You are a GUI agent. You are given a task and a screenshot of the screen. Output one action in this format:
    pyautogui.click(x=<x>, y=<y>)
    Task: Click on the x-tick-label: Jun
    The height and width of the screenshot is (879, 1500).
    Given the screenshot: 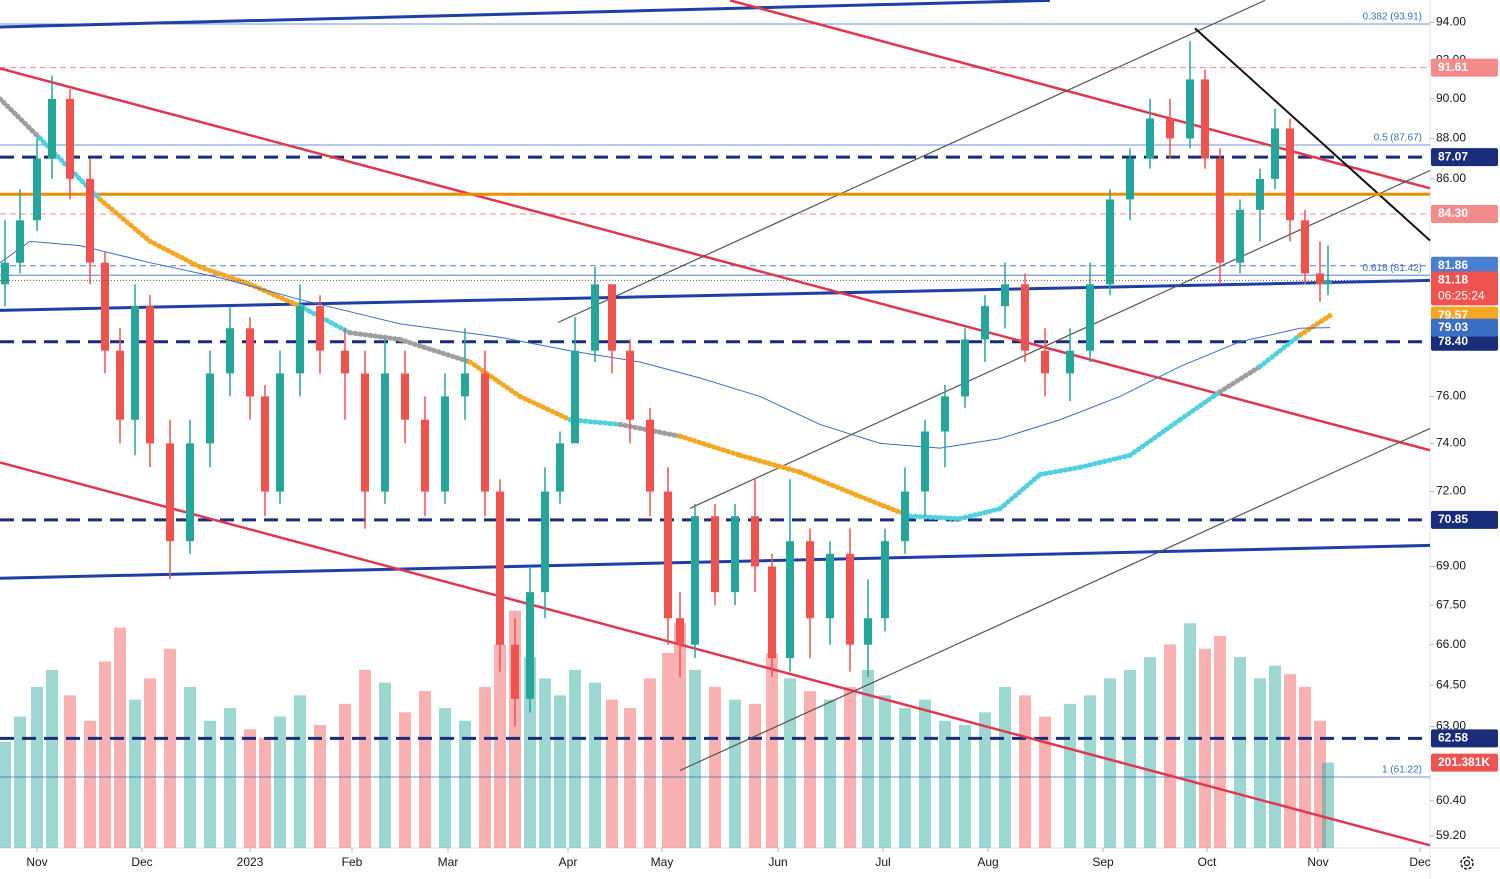 What is the action you would take?
    pyautogui.click(x=777, y=862)
    